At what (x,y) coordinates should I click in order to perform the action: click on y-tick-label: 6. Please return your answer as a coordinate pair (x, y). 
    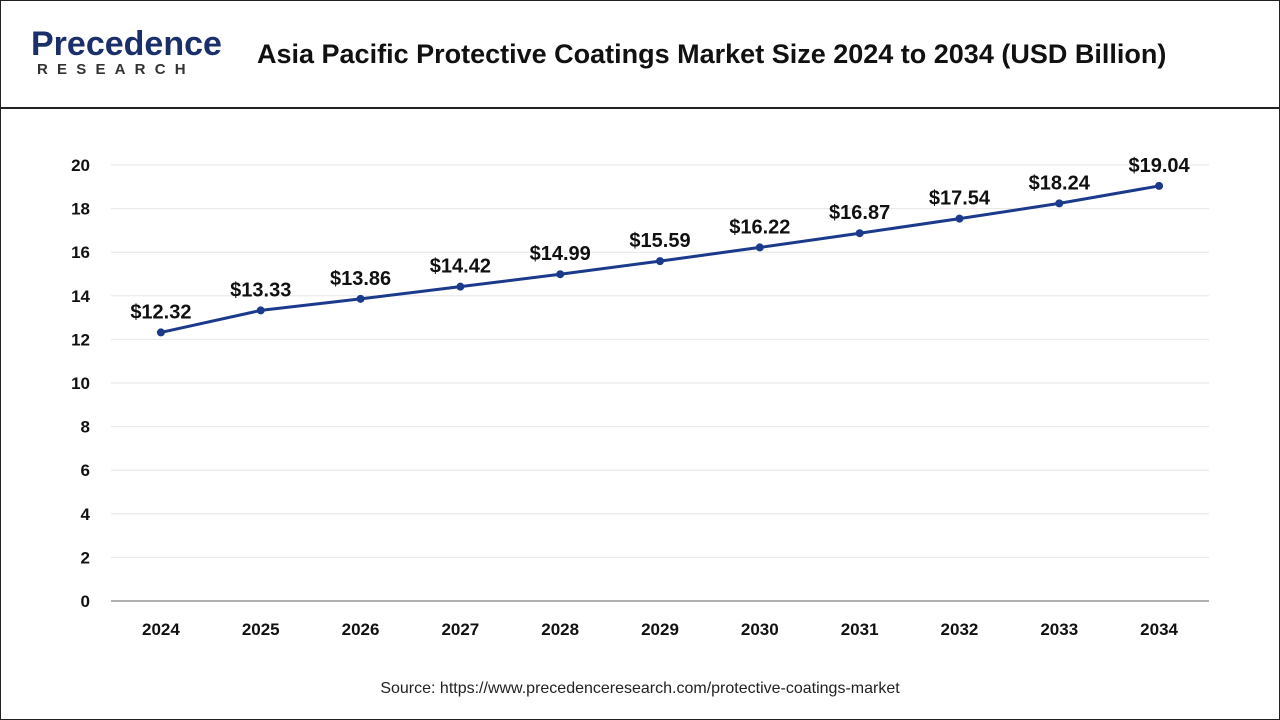
    Looking at the image, I should click on (85, 470).